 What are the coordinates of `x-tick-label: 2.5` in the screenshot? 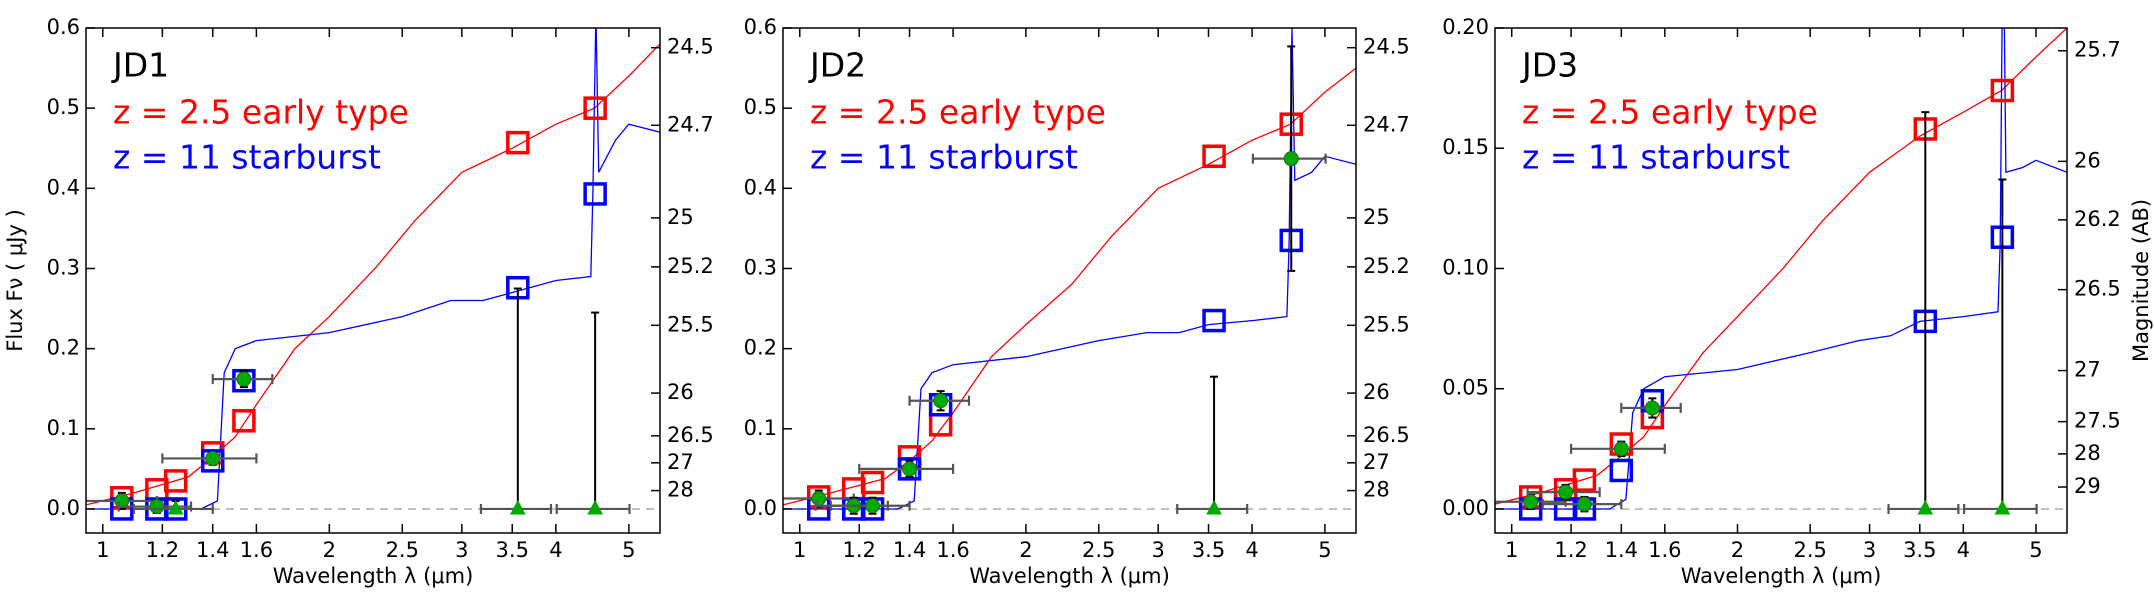 It's located at (1098, 550).